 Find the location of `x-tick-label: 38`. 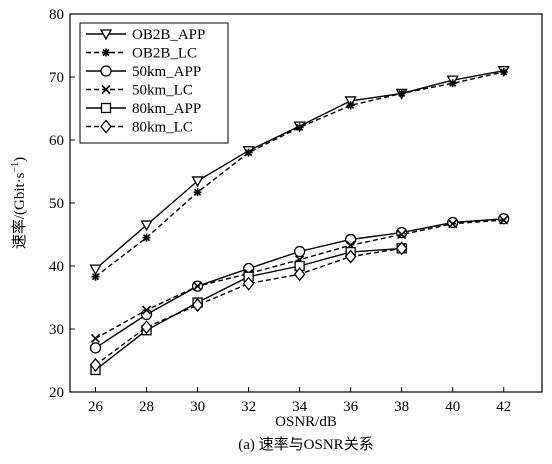

x-tick-label: 38 is located at coordinates (401, 407).